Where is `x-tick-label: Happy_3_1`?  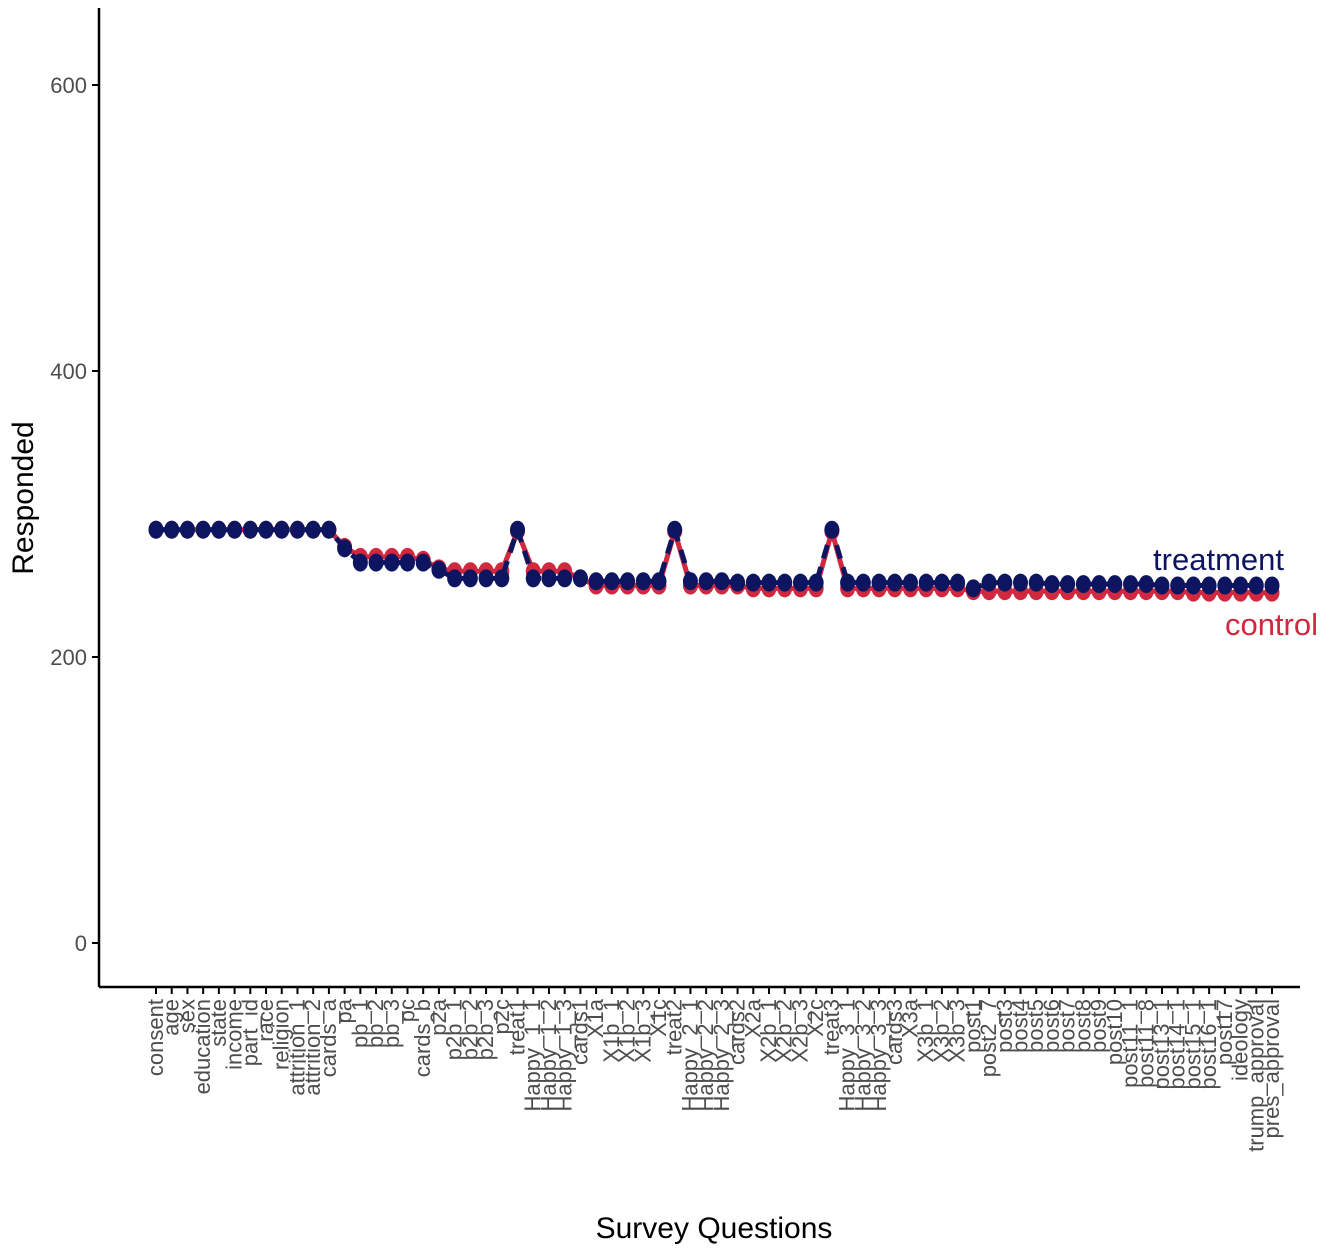
x-tick-label: Happy_3_1 is located at coordinates (847, 1055).